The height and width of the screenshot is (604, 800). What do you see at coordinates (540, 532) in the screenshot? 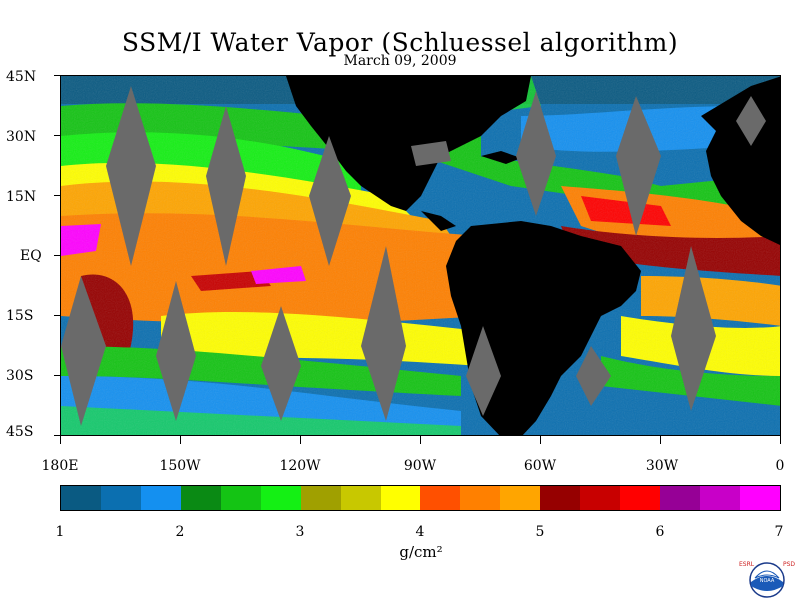
I see `colorbar-label-5: 5` at bounding box center [540, 532].